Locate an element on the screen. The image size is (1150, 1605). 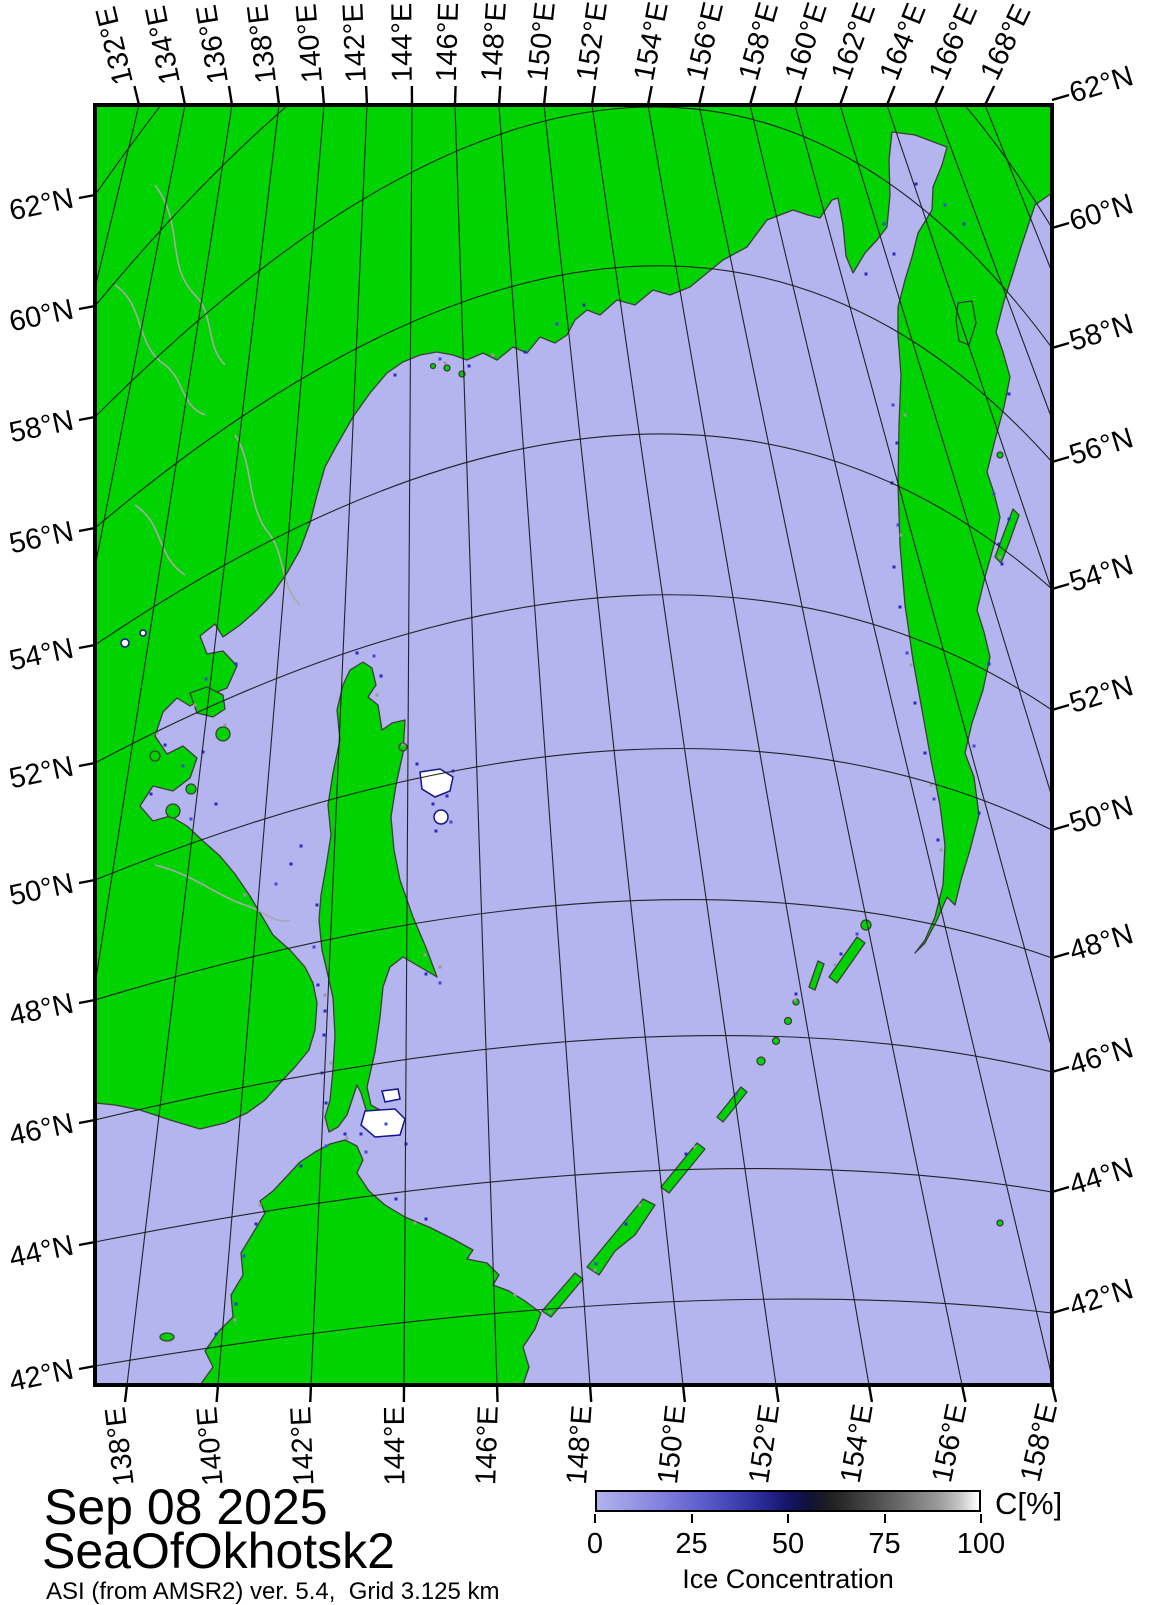
top-axis-label: 140°E is located at coordinates (310, 43).